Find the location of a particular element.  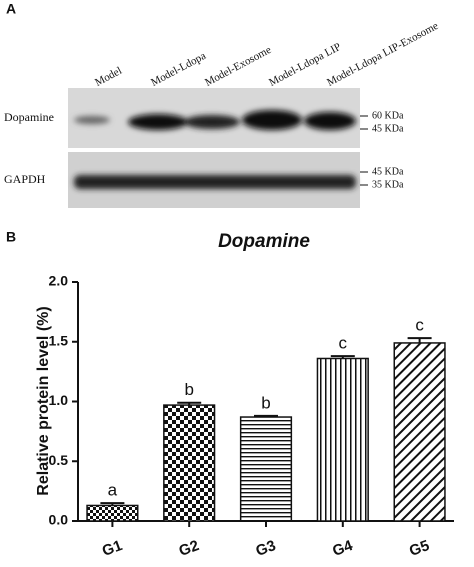

lane-label: Model-Ldopa LIP-Exosome is located at coordinates (383, 54).